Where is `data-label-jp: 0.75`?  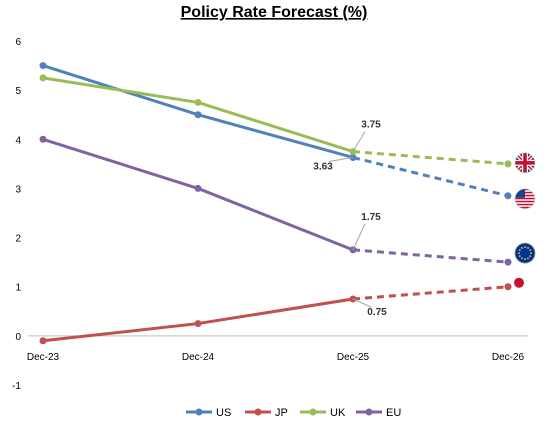
data-label-jp: 0.75 is located at coordinates (377, 312).